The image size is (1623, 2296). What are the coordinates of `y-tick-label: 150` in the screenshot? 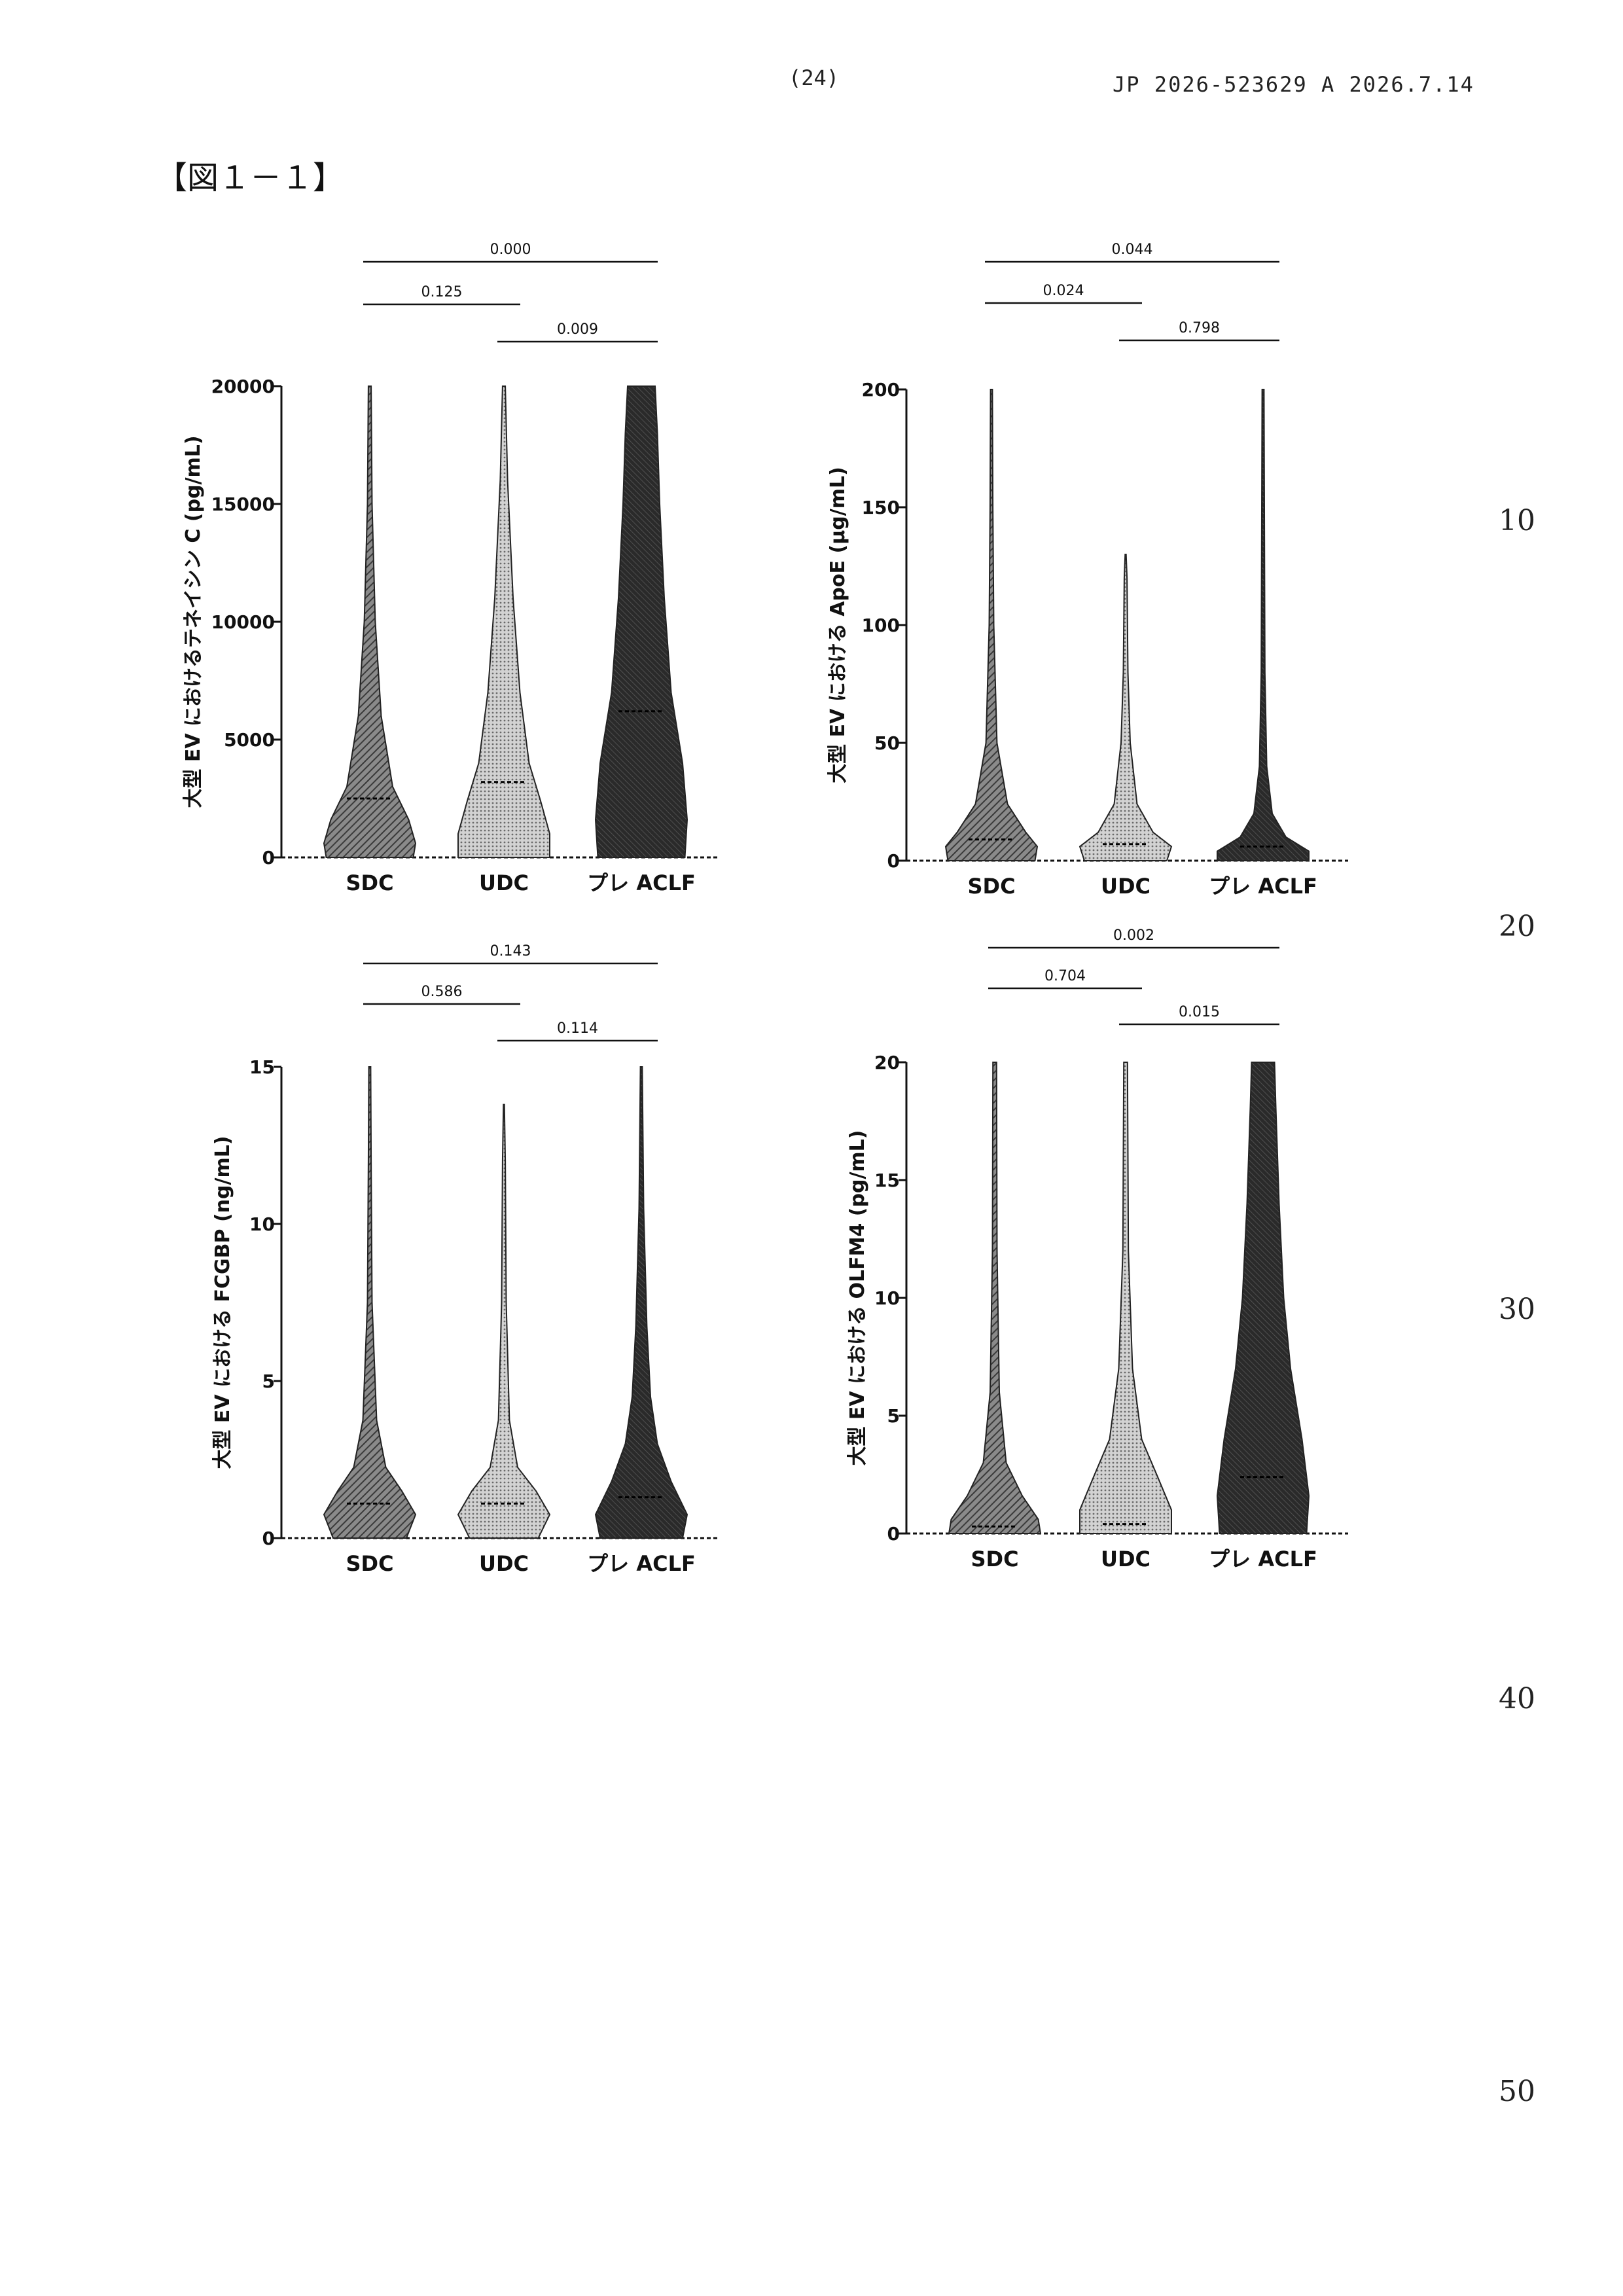 It's located at (881, 507).